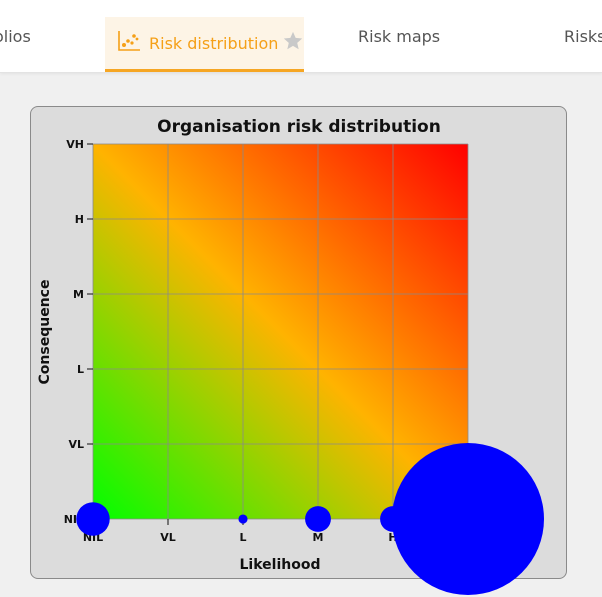 Image resolution: width=602 pixels, height=597 pixels. I want to click on tab-risk-maps-label: Risk maps, so click(399, 36).